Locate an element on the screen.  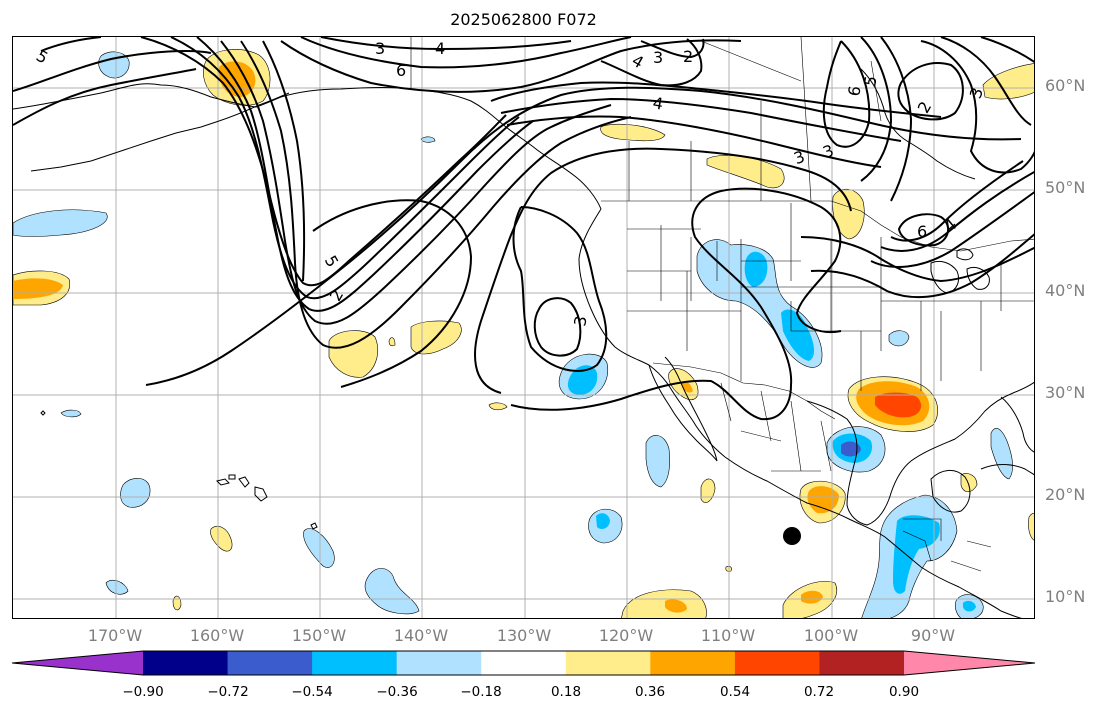
lat-label: 30°N is located at coordinates (1065, 392).